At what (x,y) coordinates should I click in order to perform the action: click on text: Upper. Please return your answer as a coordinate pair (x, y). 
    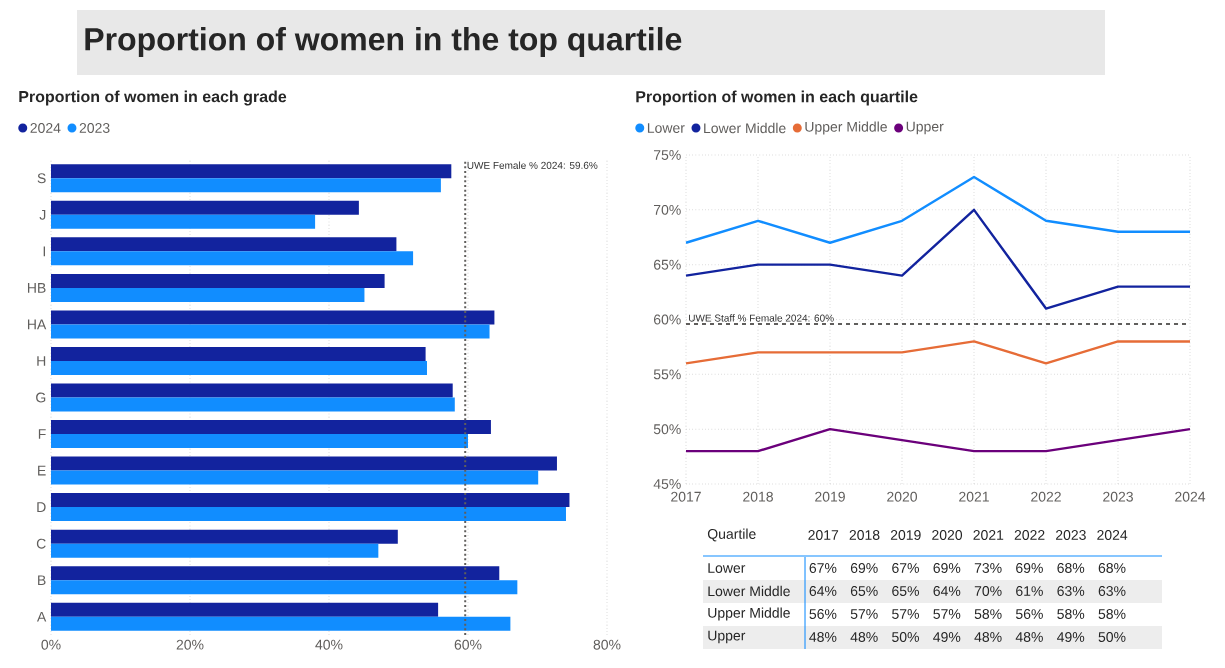
    Looking at the image, I should click on (727, 637).